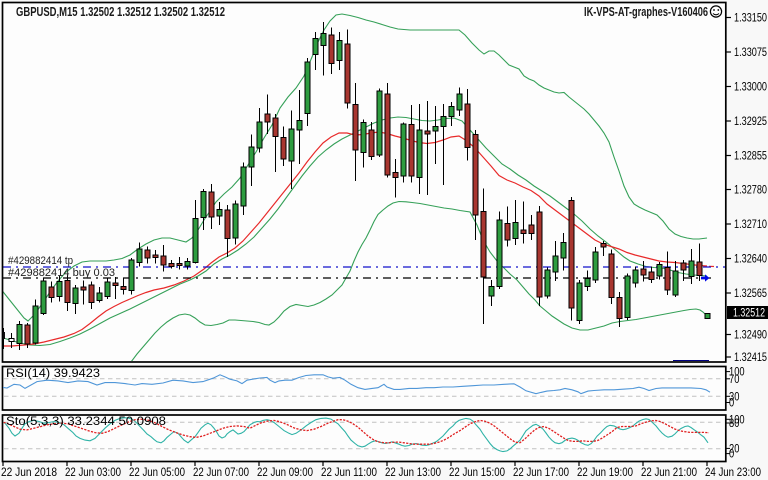  What do you see at coordinates (750, 122) in the screenshot?
I see `svg-text: 1.32925` at bounding box center [750, 122].